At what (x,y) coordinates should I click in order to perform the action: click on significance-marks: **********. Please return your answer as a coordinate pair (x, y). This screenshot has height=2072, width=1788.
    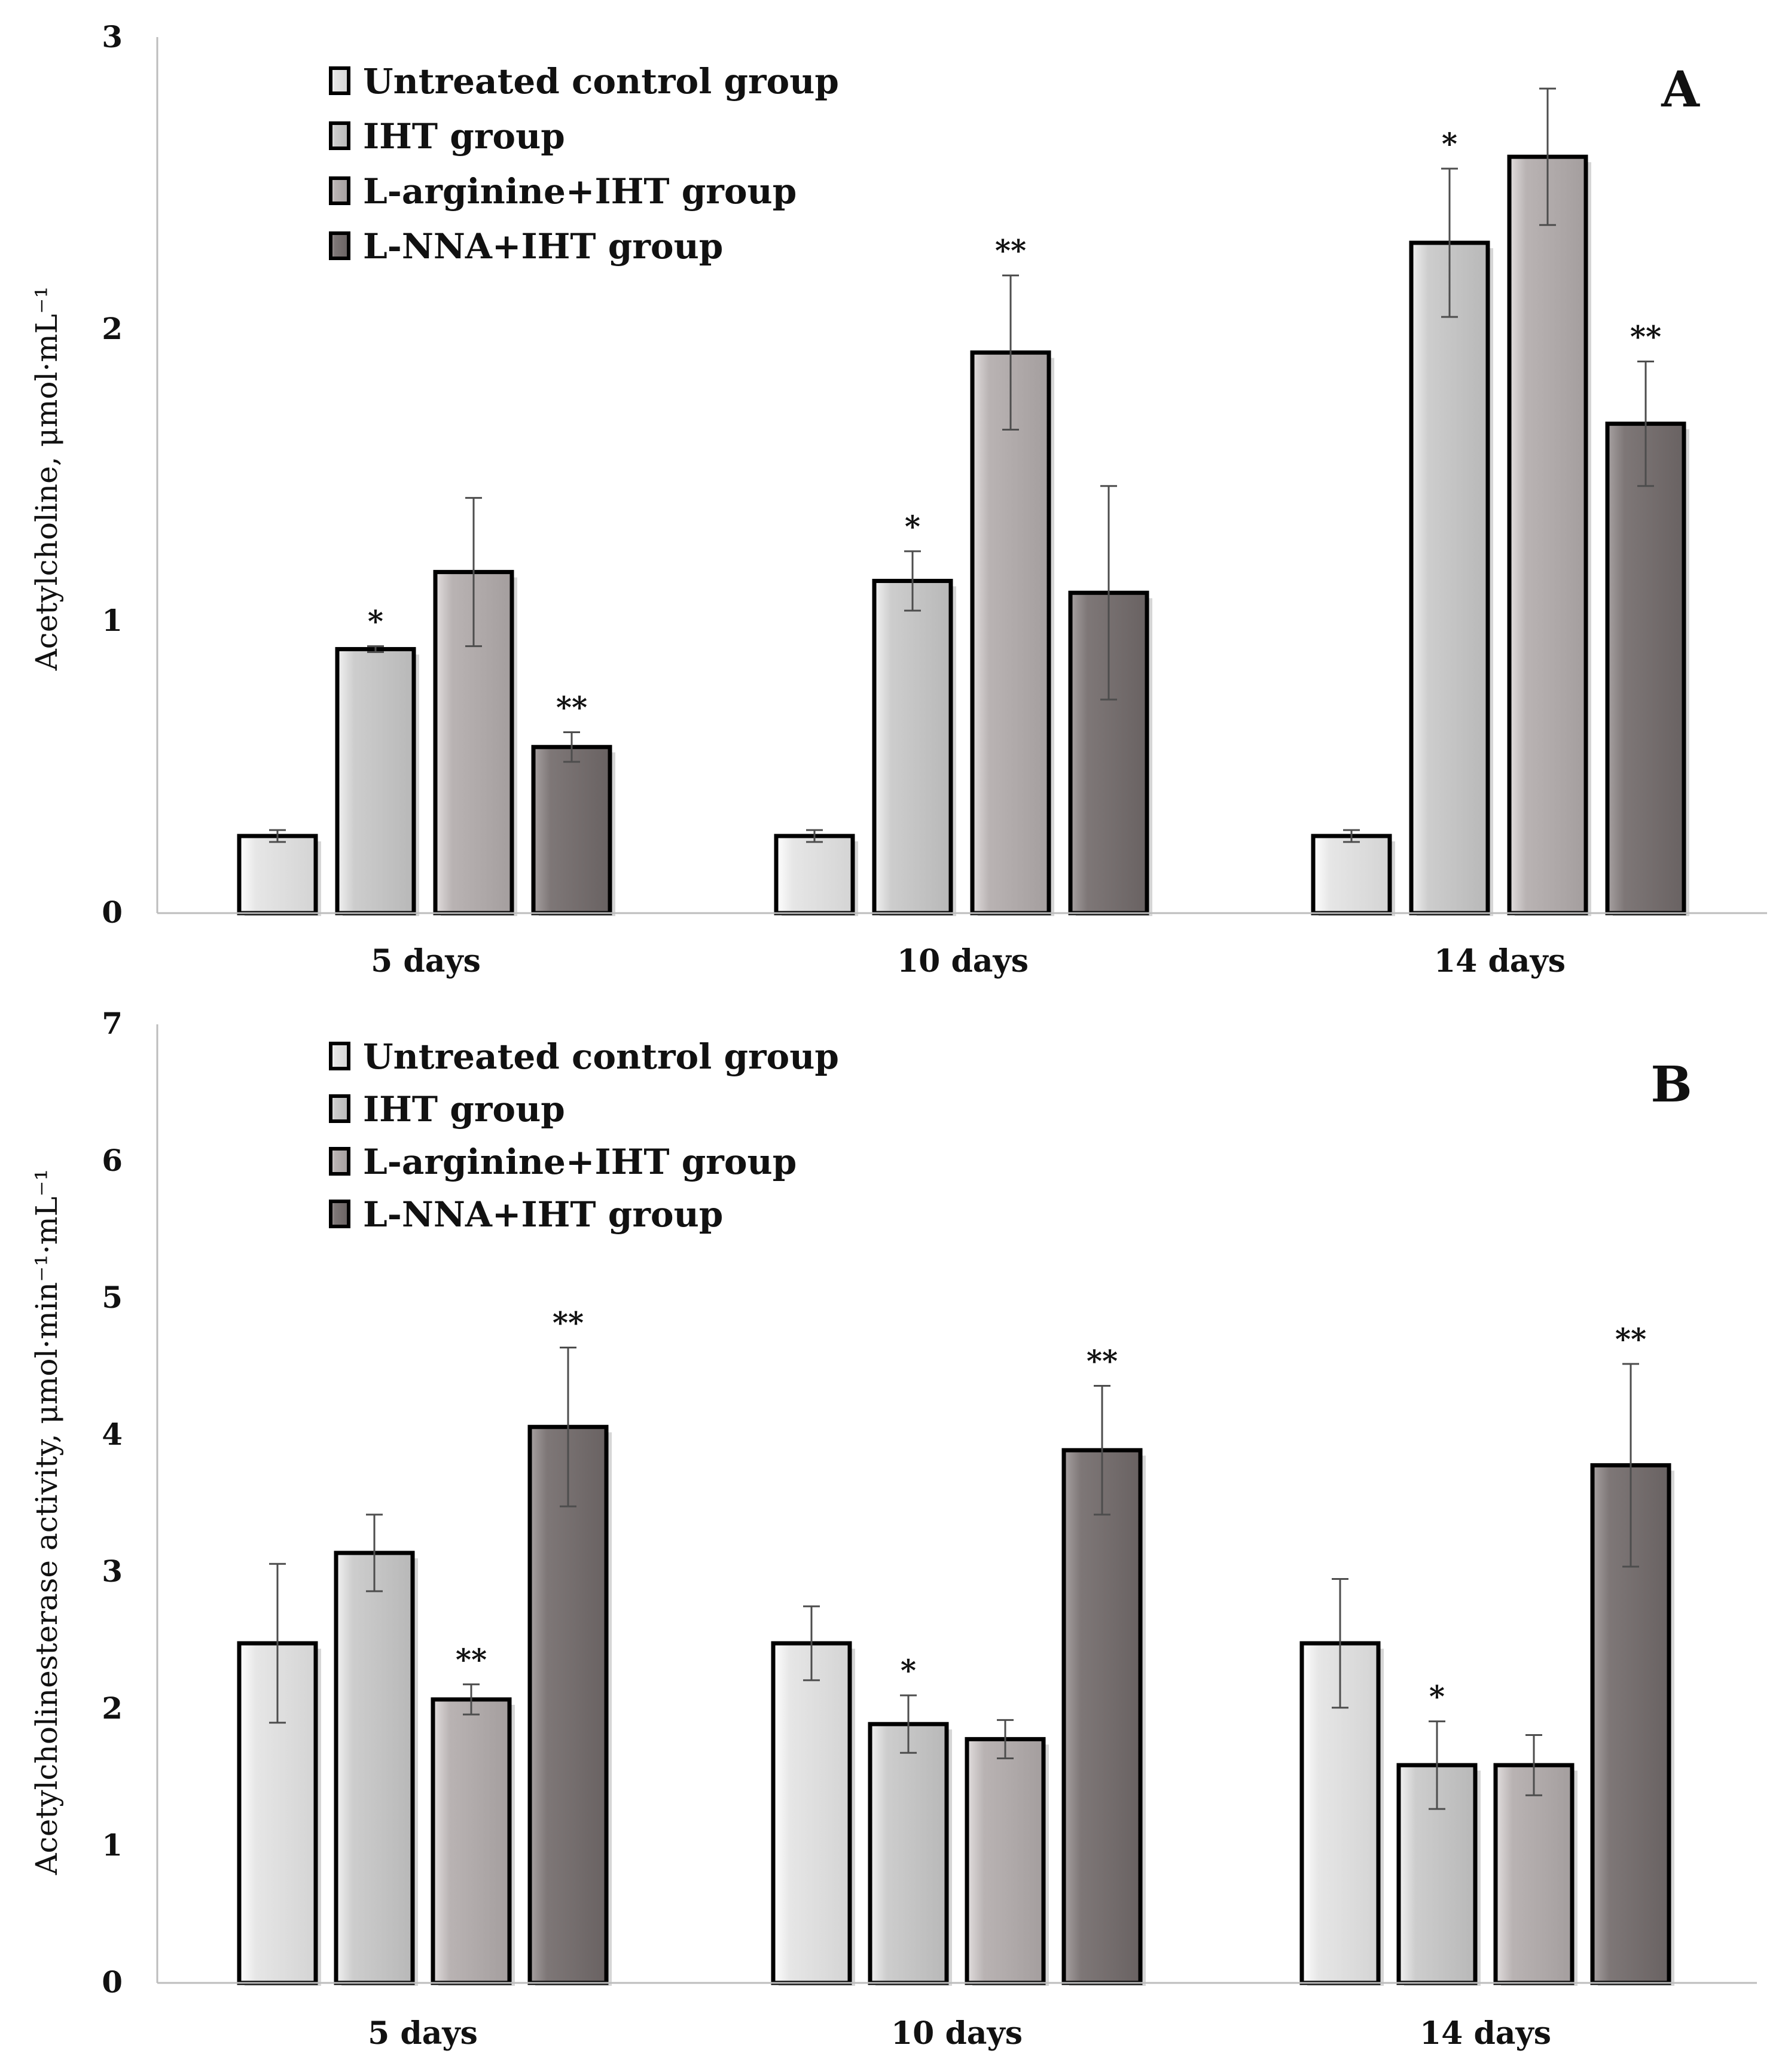
    Looking at the image, I should click on (1051, 1509).